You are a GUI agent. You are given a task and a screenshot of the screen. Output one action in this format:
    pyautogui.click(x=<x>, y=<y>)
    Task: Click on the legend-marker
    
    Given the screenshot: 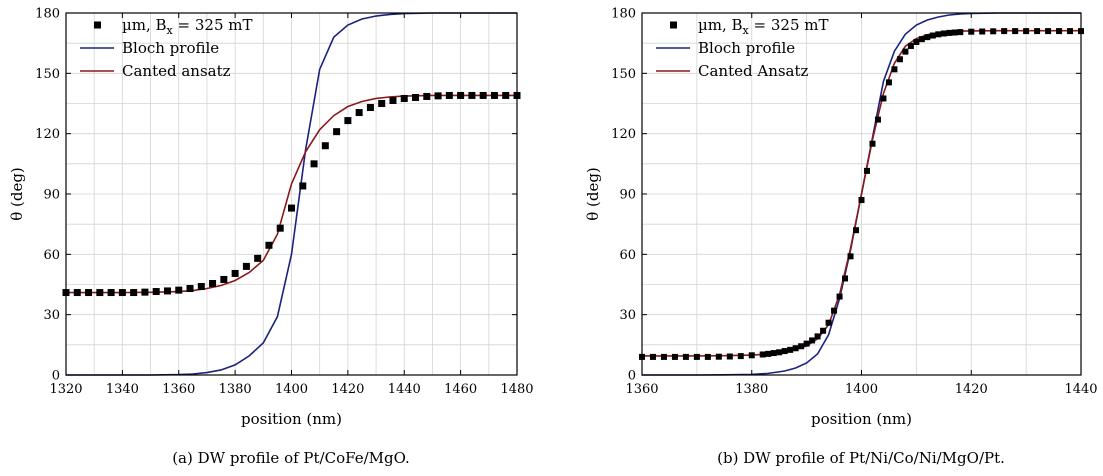 What is the action you would take?
    pyautogui.click(x=97, y=25)
    